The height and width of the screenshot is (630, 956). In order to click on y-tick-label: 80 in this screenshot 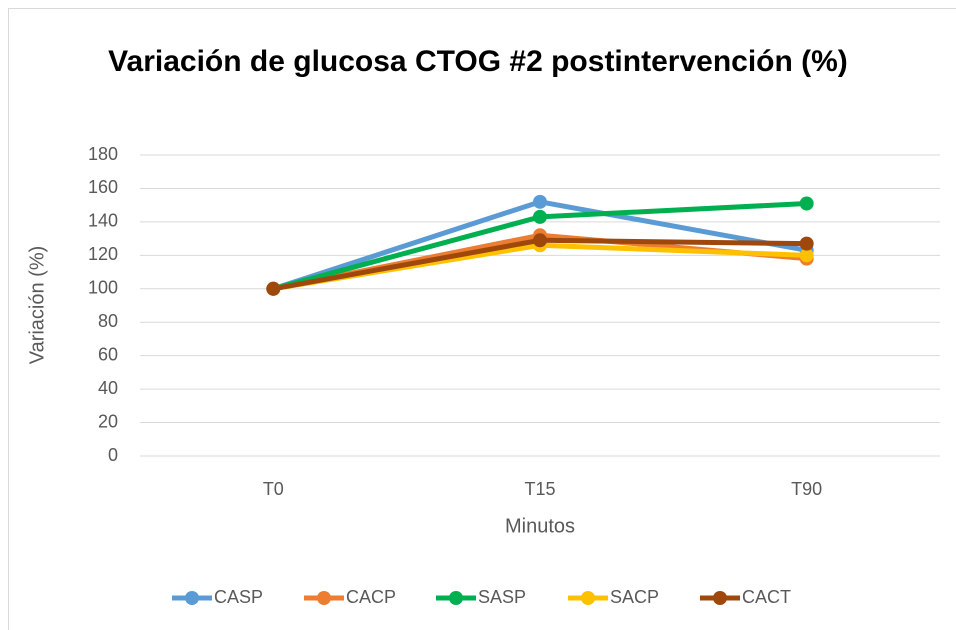, I will do `click(108, 321)`.